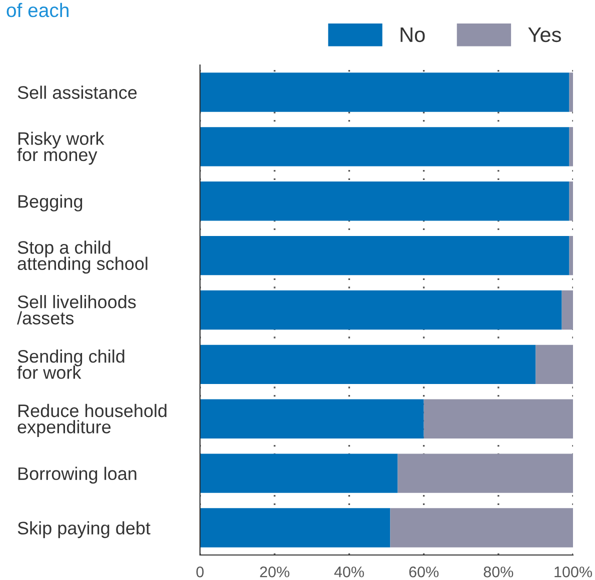 The image size is (595, 580). What do you see at coordinates (70, 364) in the screenshot?
I see `y-tick-label: Sending child for work` at bounding box center [70, 364].